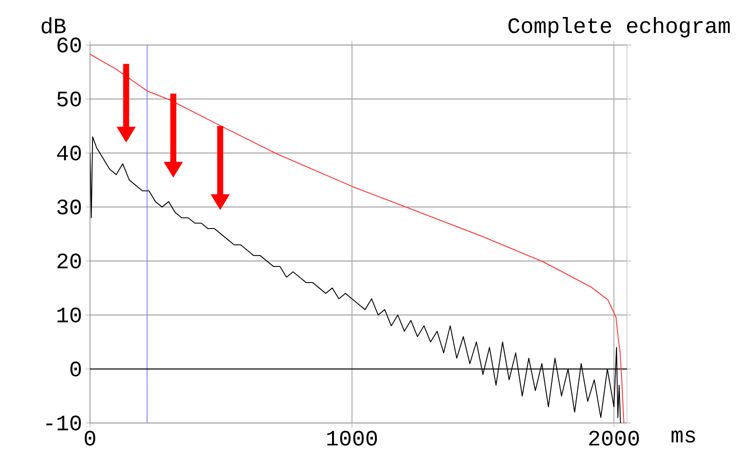 This screenshot has width=737, height=467. What do you see at coordinates (69, 207) in the screenshot?
I see `y-tick-label: 30` at bounding box center [69, 207].